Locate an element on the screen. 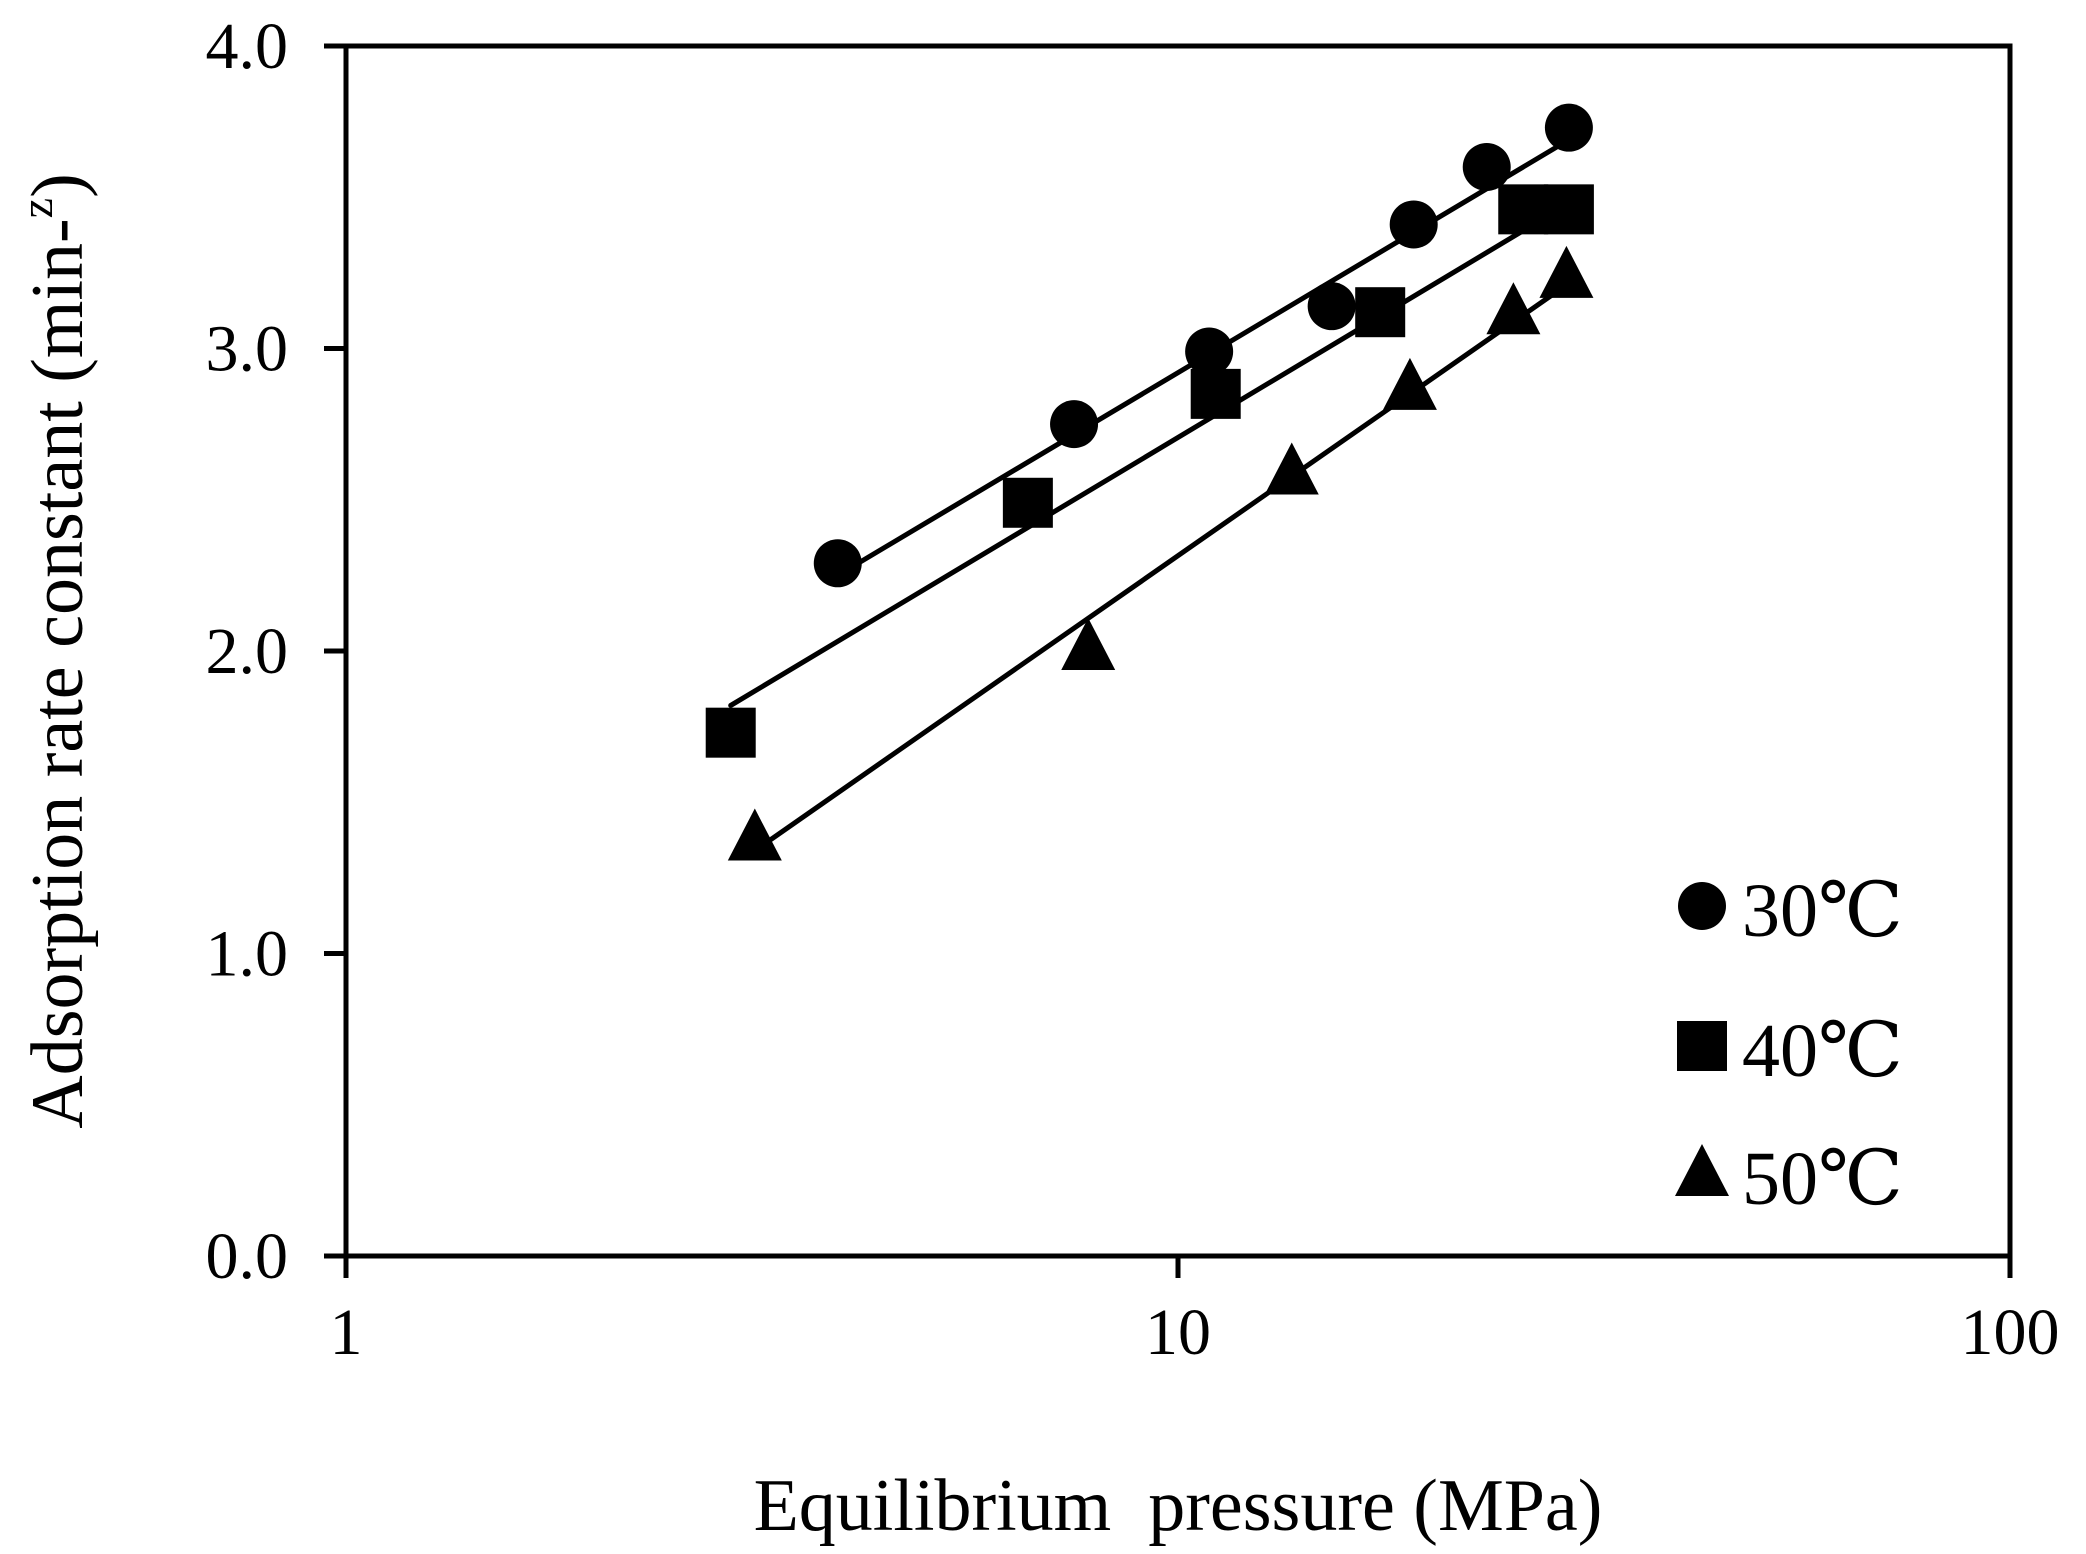  y-tick-label: 0.0 is located at coordinates (247, 1256).